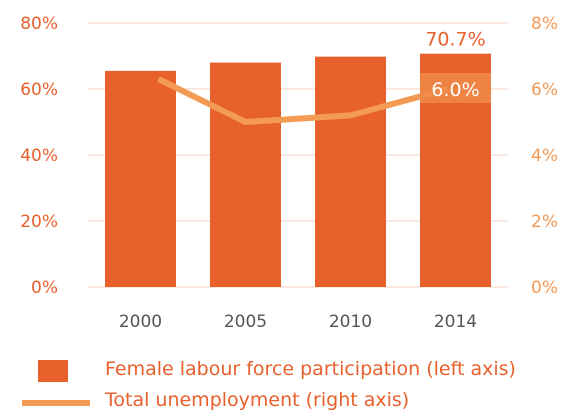 Image resolution: width=582 pixels, height=418 pixels. I want to click on right-tick-label: 8%, so click(544, 24).